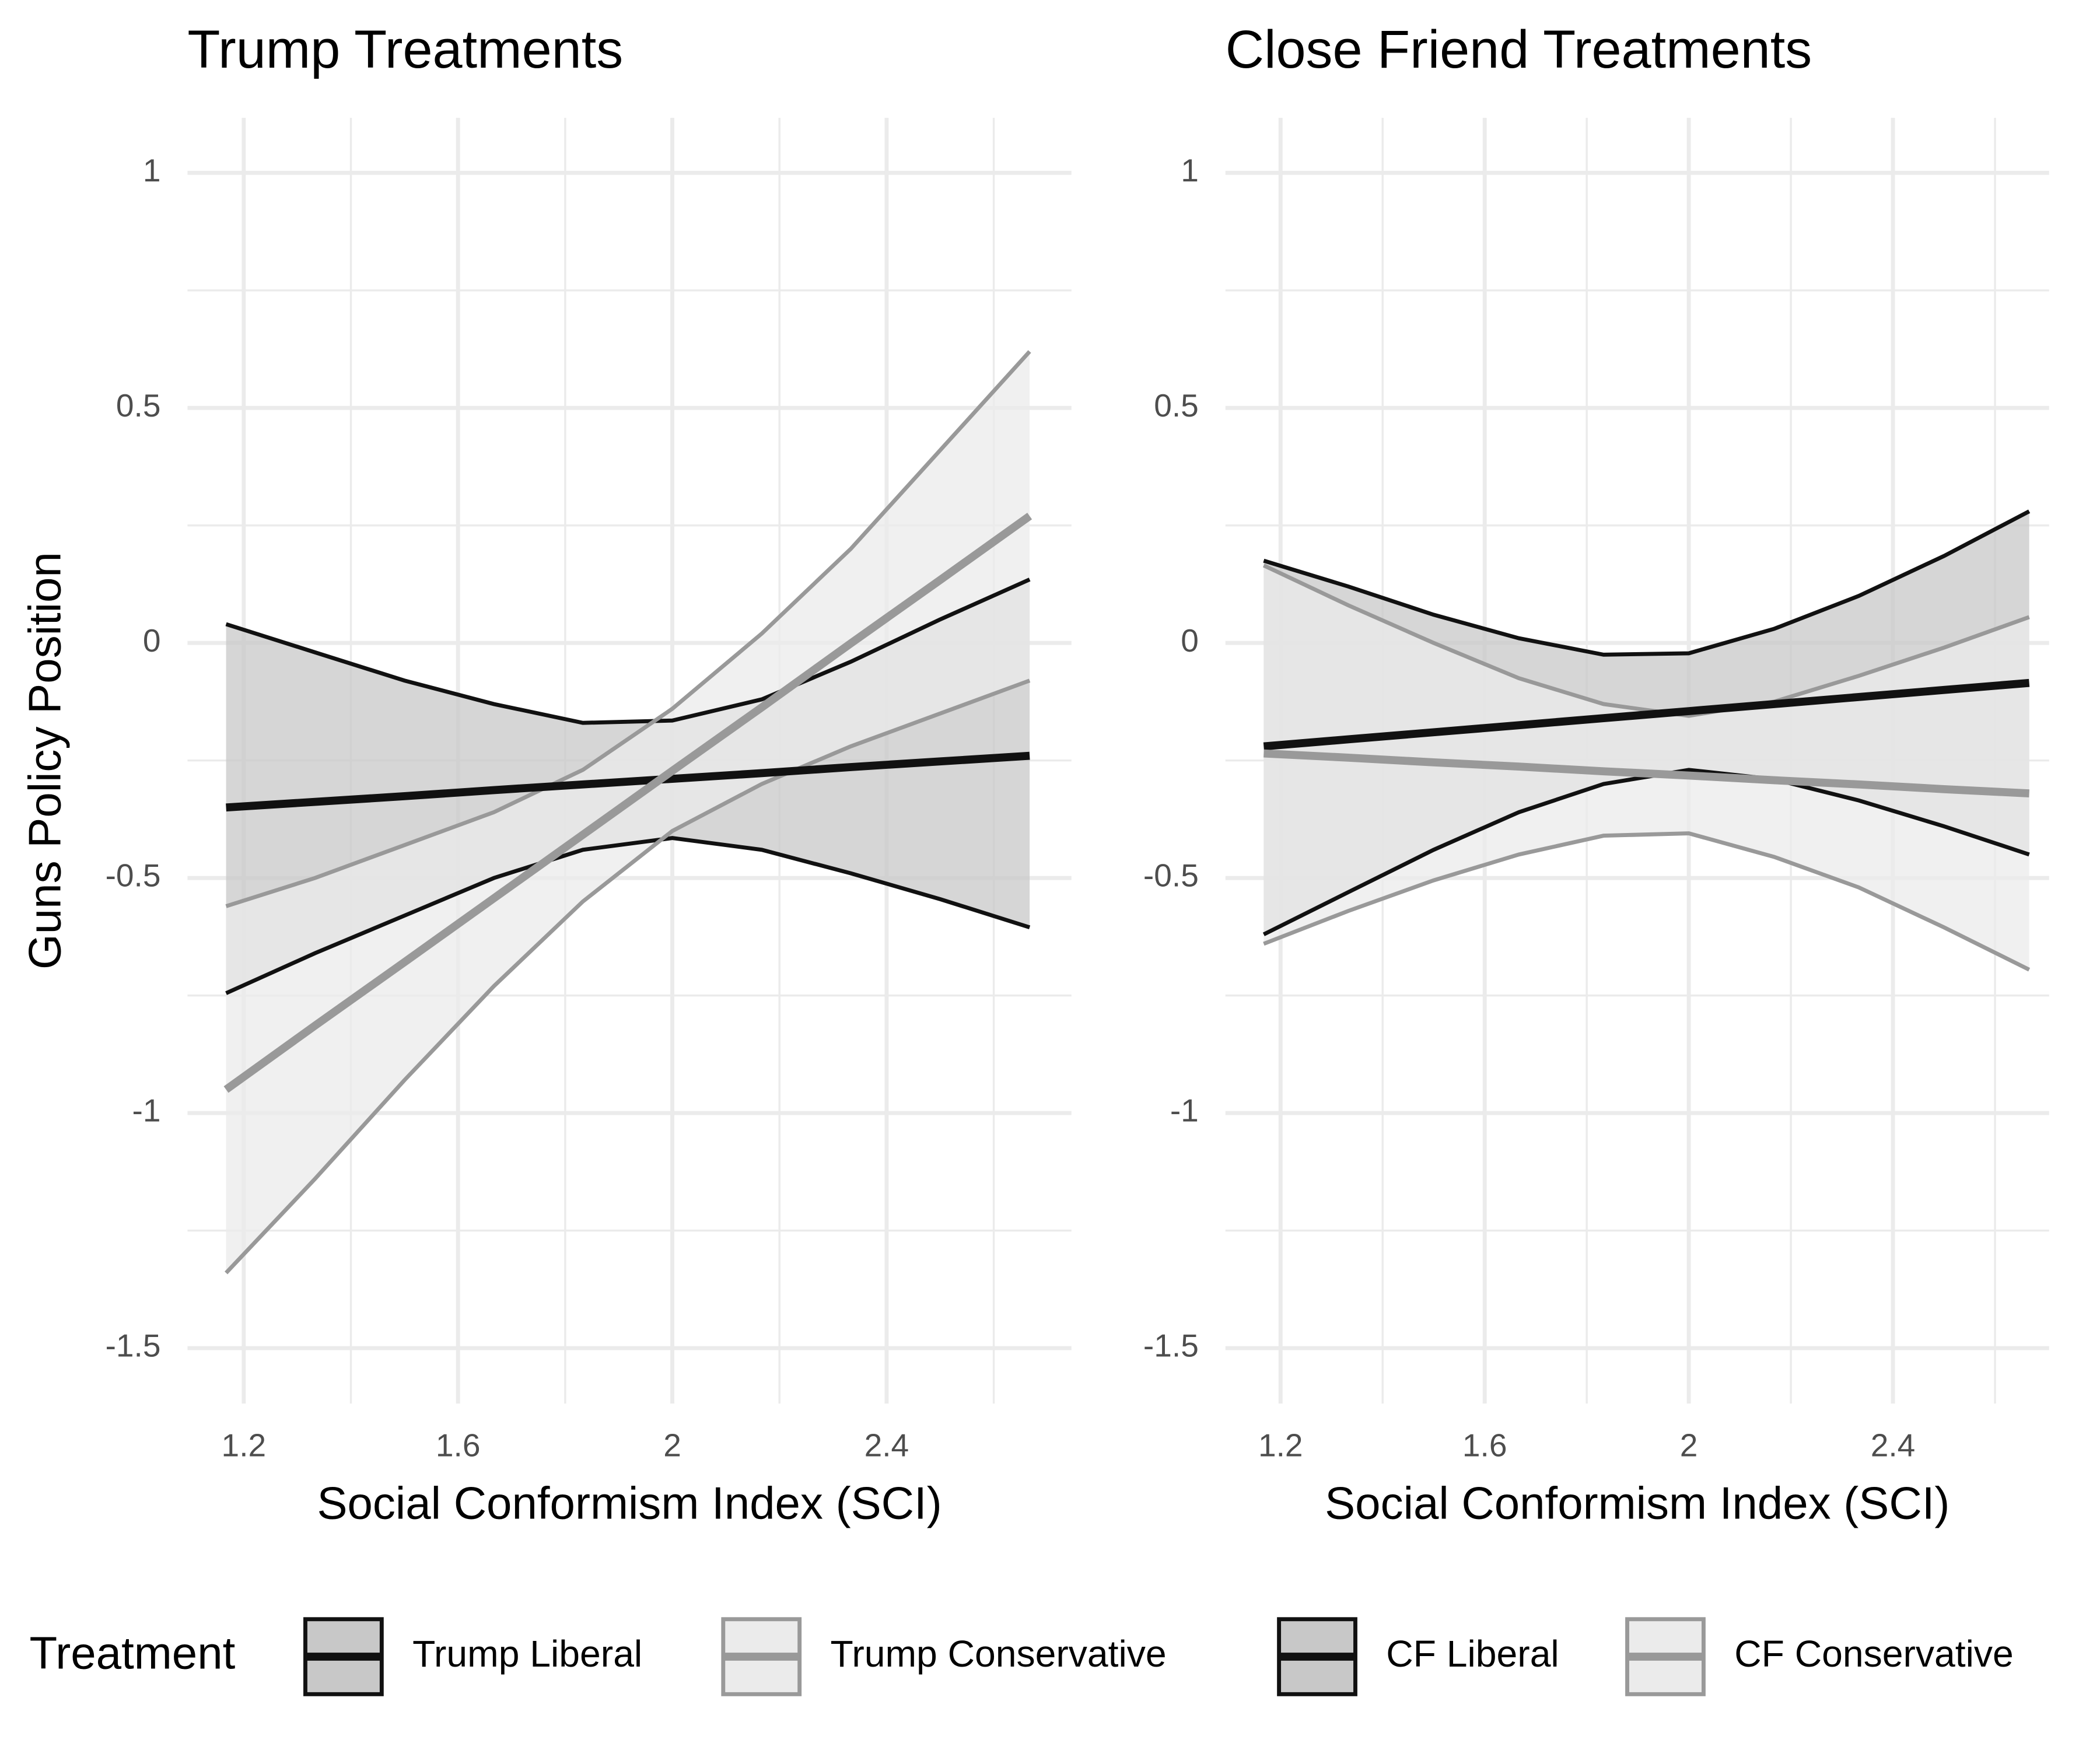 This screenshot has height=1750, width=2100. Describe the element at coordinates (133, 1653) in the screenshot. I see `legend-title: Treatment` at that location.